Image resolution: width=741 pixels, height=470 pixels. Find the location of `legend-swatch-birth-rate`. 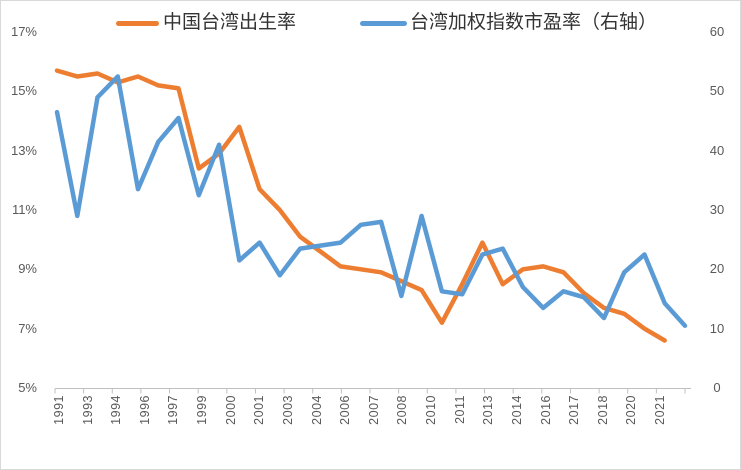

legend-swatch-birth-rate is located at coordinates (137, 23).